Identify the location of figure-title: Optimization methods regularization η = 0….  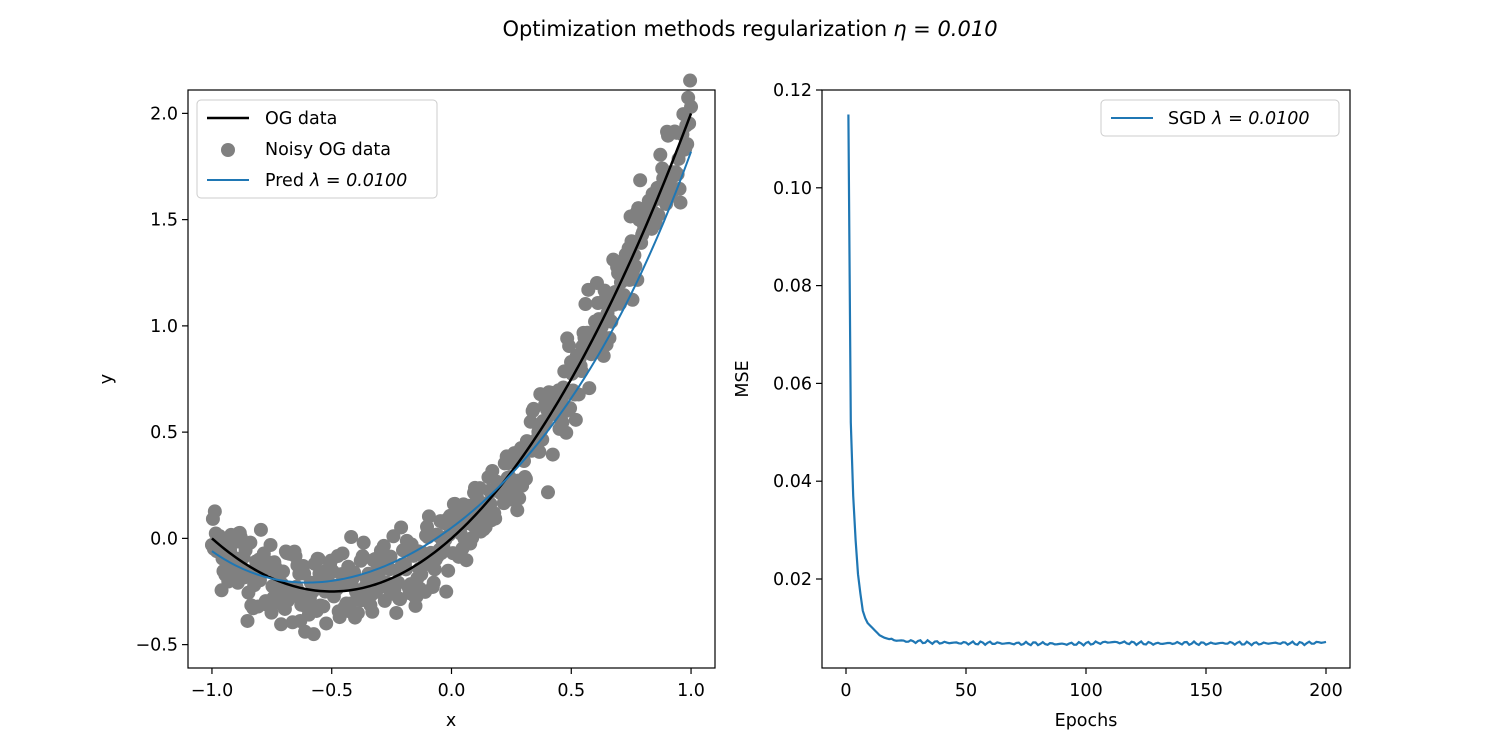
(749, 29).